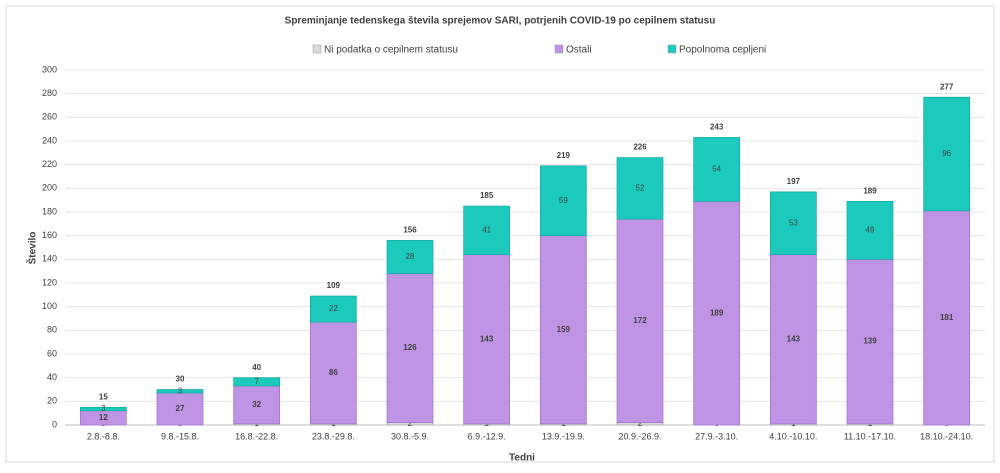 Image resolution: width=1000 pixels, height=473 pixels. I want to click on data-label: 54, so click(716, 169).